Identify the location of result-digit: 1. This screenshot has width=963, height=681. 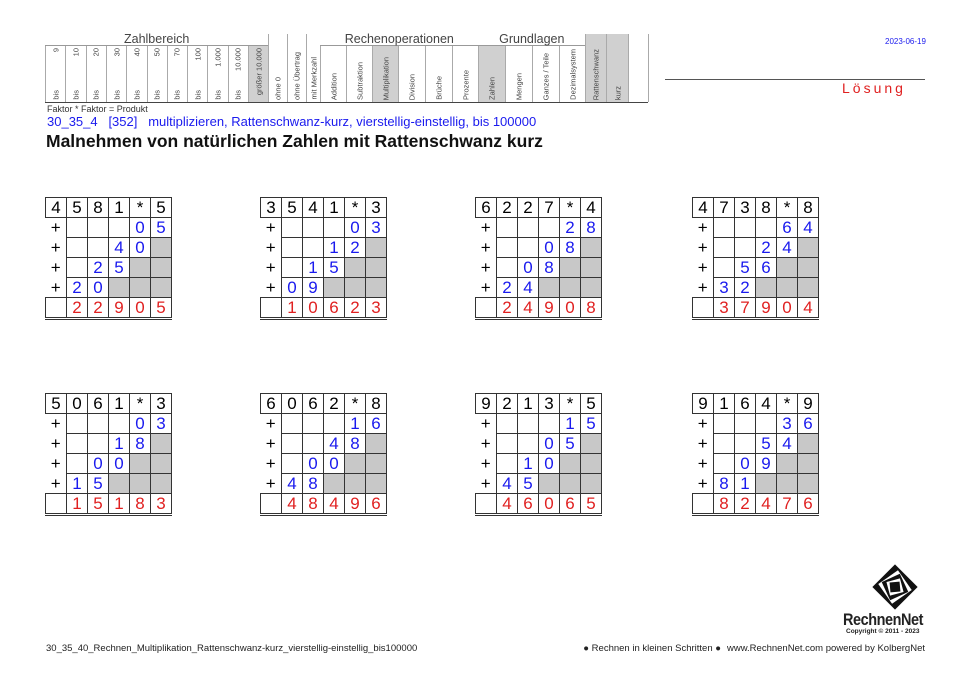
(292, 308).